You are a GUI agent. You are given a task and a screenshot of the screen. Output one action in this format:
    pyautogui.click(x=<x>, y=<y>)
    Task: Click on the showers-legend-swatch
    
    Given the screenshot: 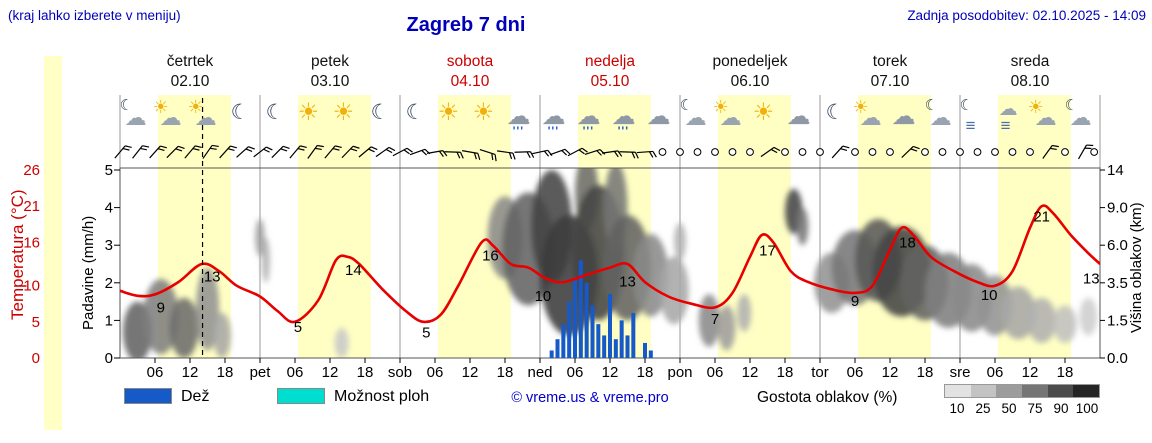 What is the action you would take?
    pyautogui.click(x=301, y=396)
    